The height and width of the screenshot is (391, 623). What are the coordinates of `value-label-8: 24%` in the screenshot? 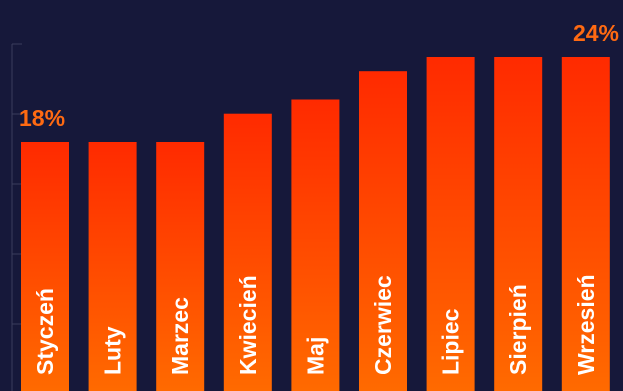 It's located at (596, 33).